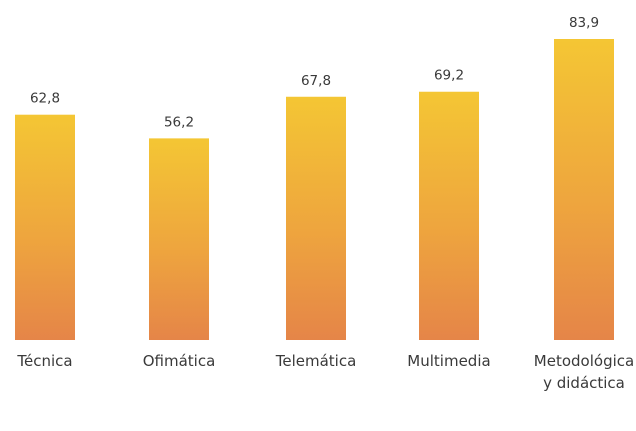  Describe the element at coordinates (45, 99) in the screenshot. I see `value-label-0: 62,8` at that location.